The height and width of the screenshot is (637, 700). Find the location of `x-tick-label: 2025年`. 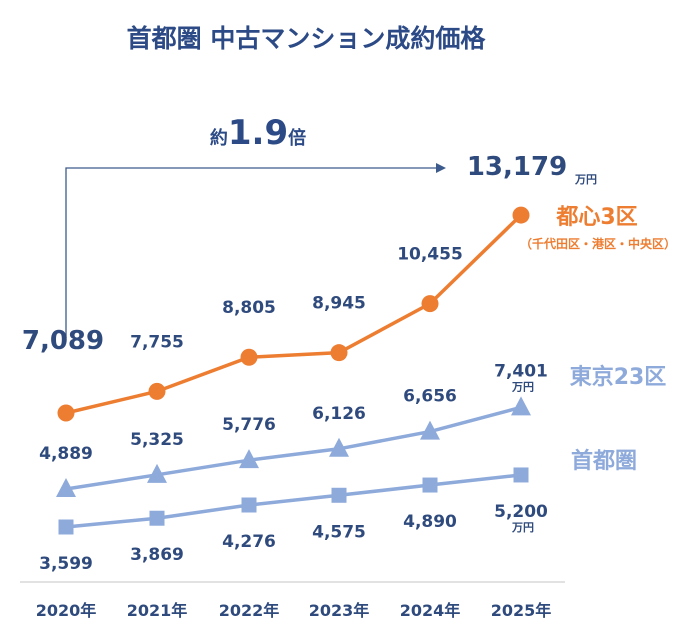

x-tick-label: 2025年 is located at coordinates (521, 610).